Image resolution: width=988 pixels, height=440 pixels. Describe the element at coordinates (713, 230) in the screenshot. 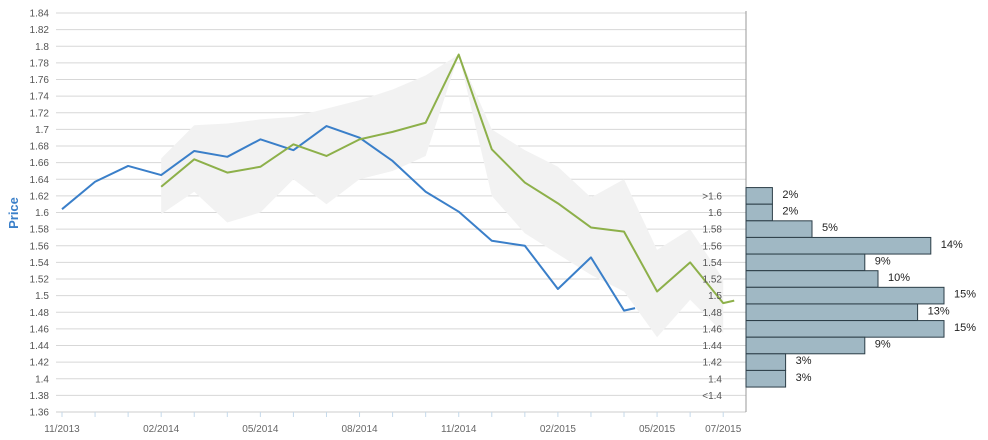

I see `bin-label: 1.58` at that location.